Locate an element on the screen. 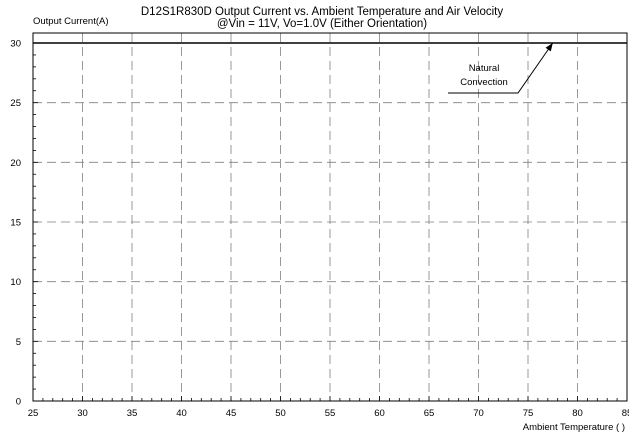 The height and width of the screenshot is (434, 629). x-tick-label-60: 60 is located at coordinates (379, 413).